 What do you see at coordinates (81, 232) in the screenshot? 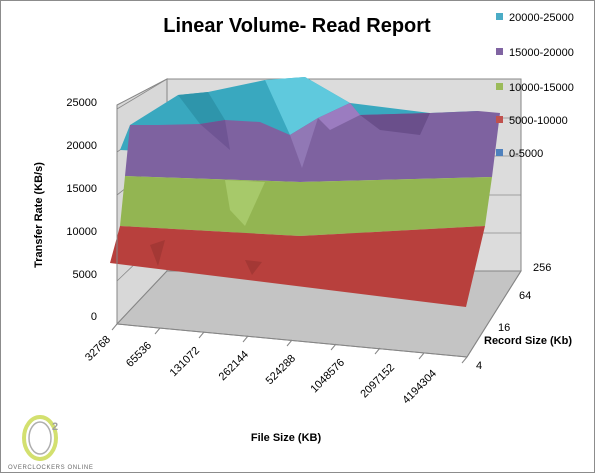
I see `y-tick-label: 10000` at bounding box center [81, 232].